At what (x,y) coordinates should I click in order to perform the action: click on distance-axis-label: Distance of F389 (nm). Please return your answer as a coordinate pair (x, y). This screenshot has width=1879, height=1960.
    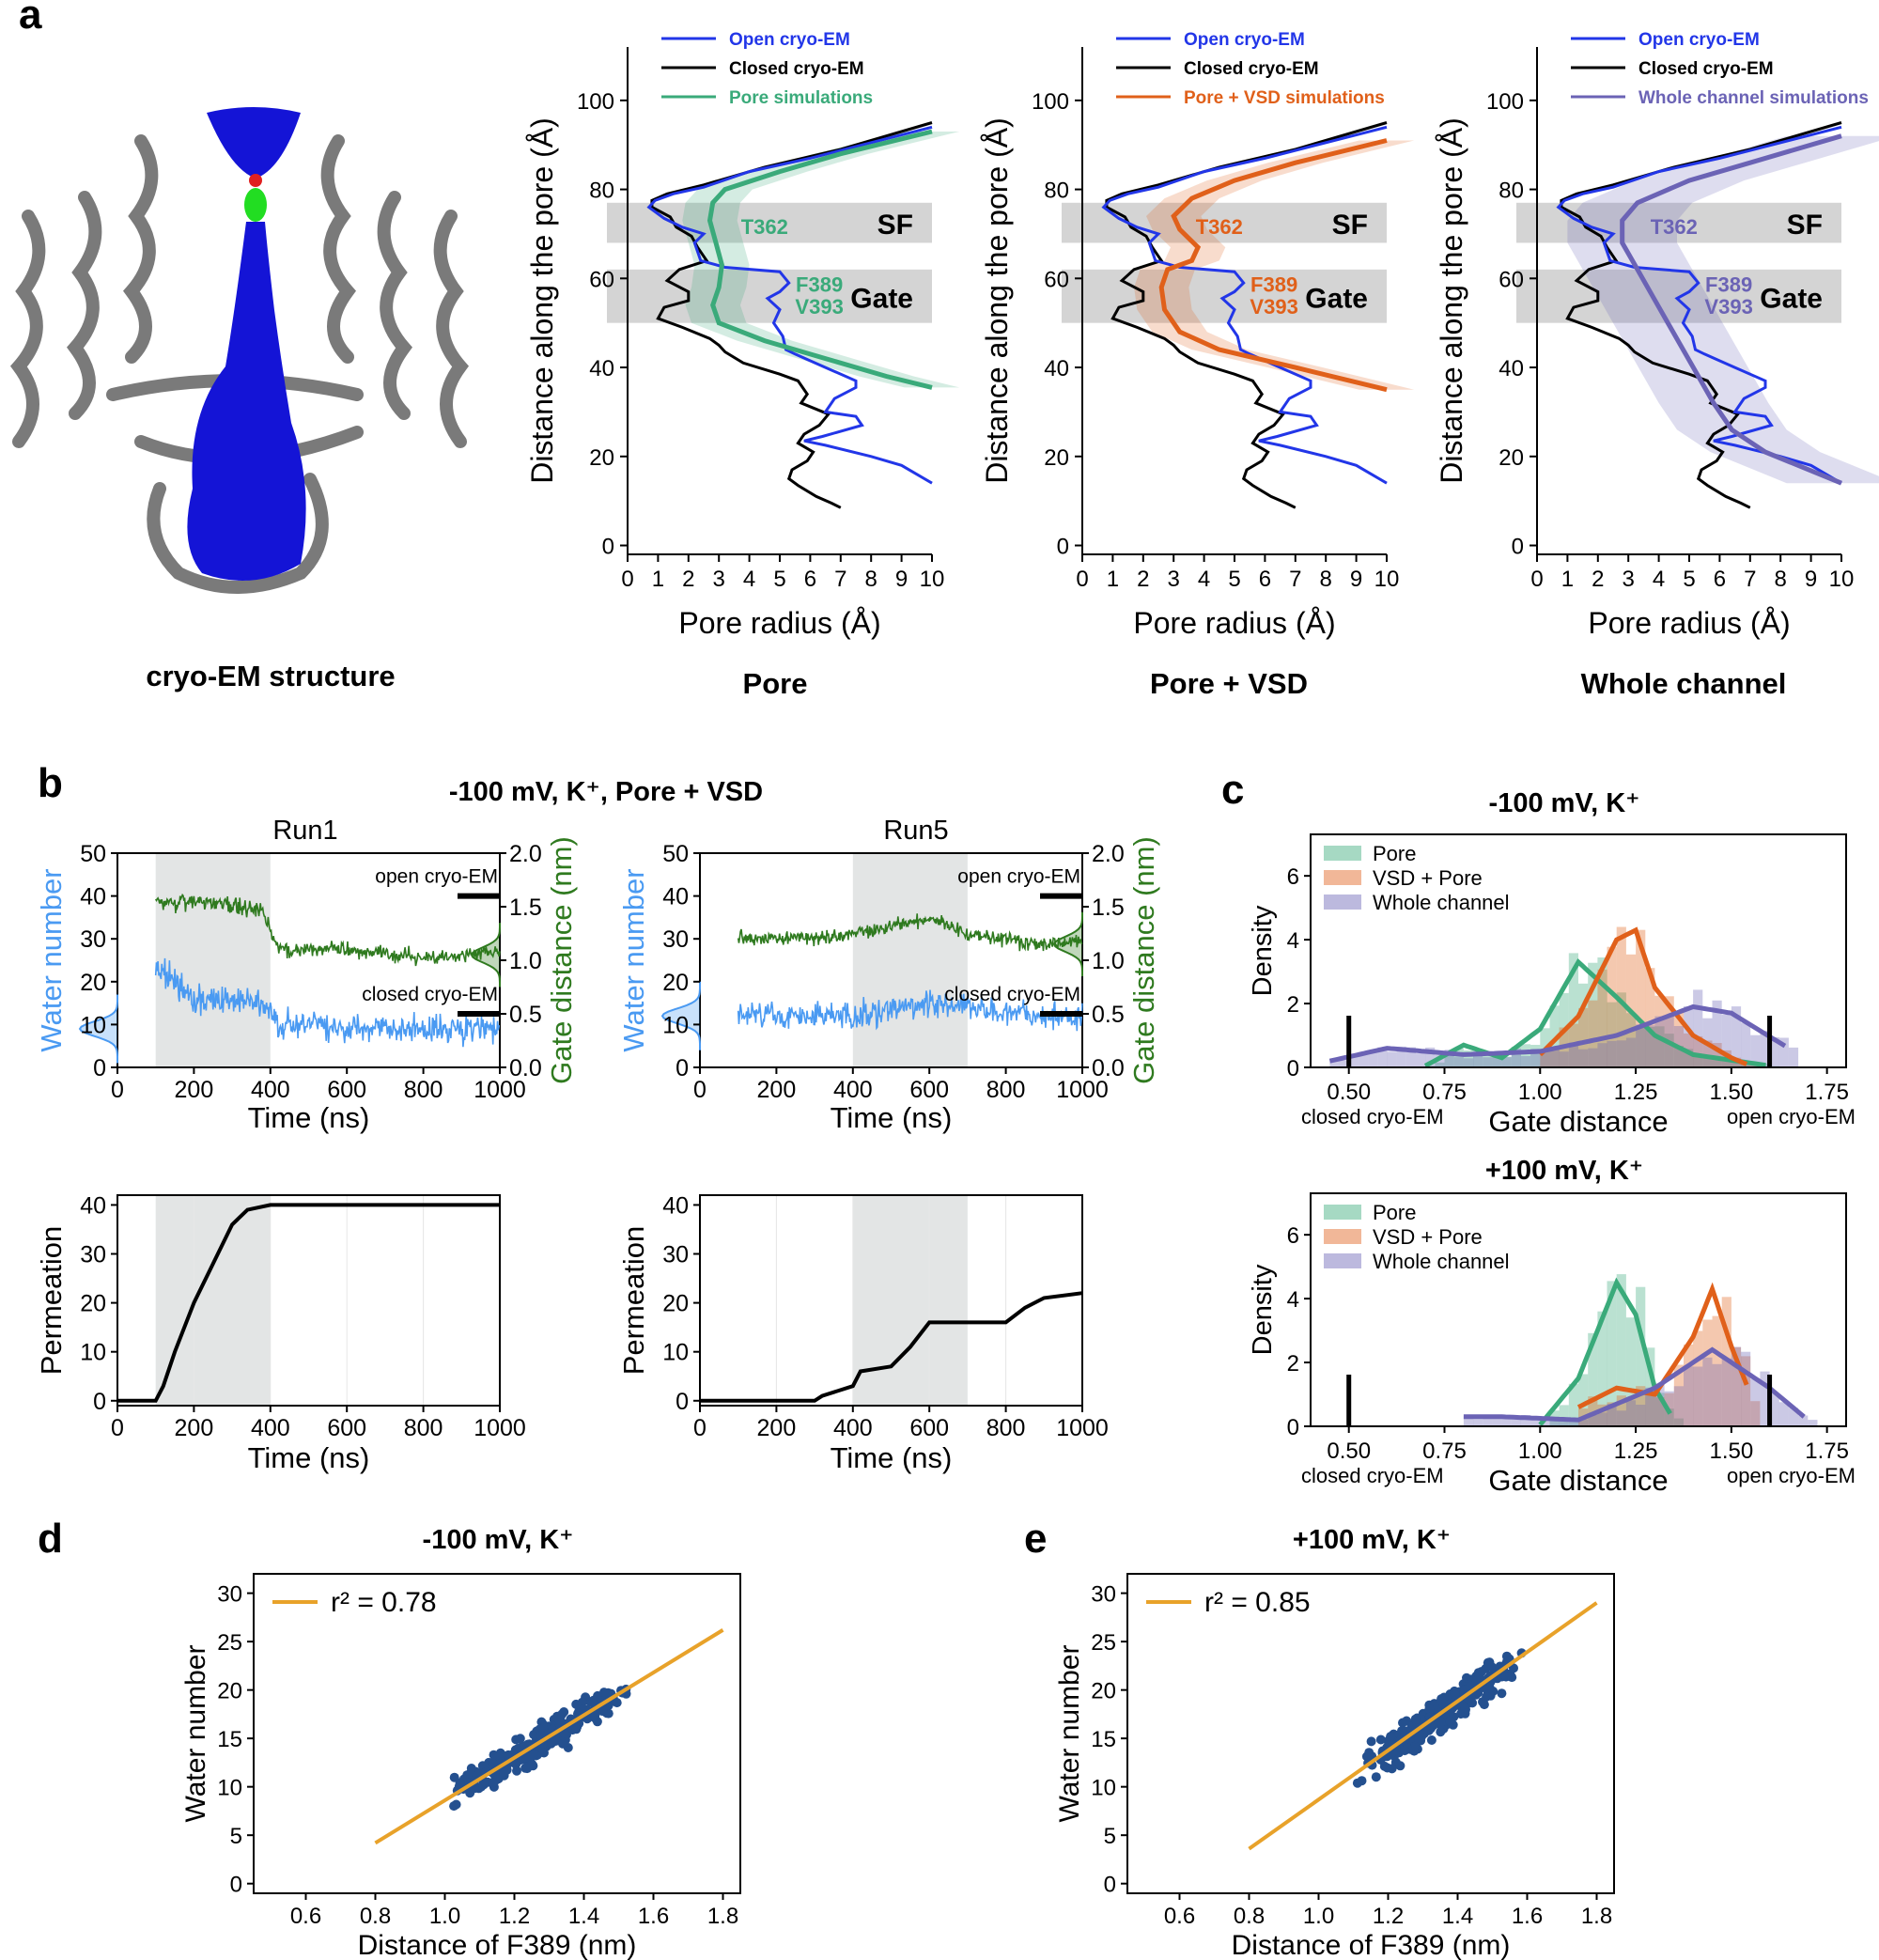
    Looking at the image, I should click on (498, 1945).